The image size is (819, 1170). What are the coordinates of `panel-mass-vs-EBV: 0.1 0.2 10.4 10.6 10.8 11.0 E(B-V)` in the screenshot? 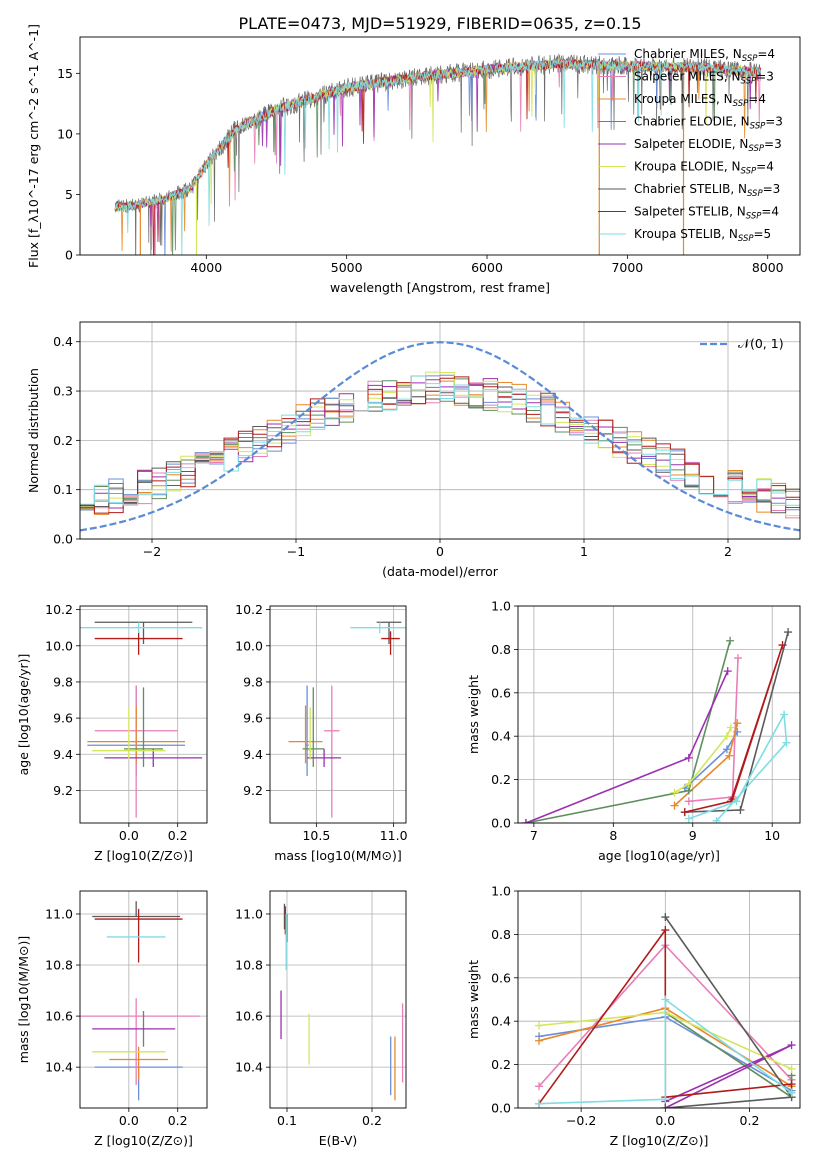 It's located at (321, 1019).